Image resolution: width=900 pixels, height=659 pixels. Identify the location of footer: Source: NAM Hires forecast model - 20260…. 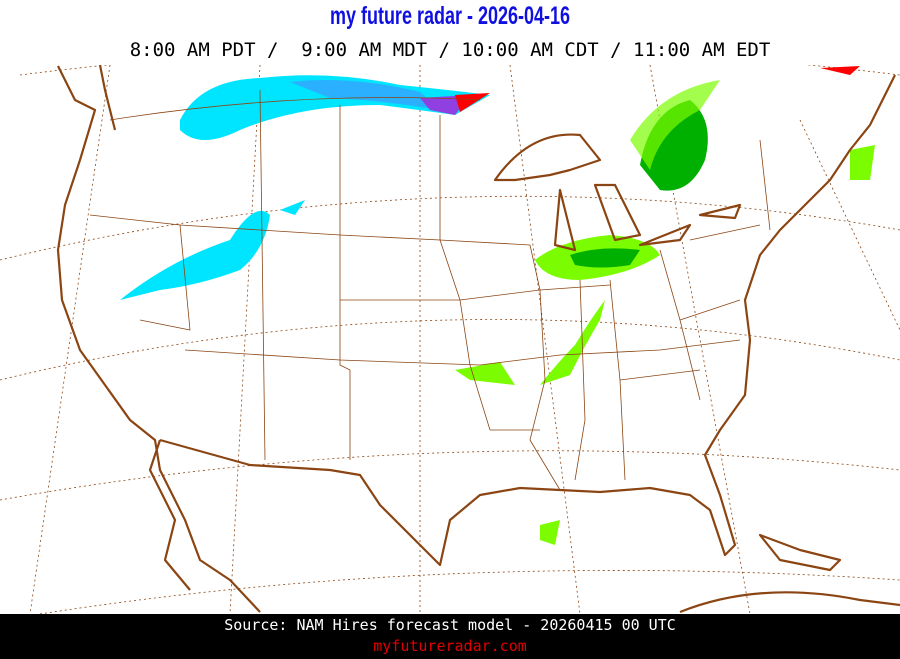
(450, 636).